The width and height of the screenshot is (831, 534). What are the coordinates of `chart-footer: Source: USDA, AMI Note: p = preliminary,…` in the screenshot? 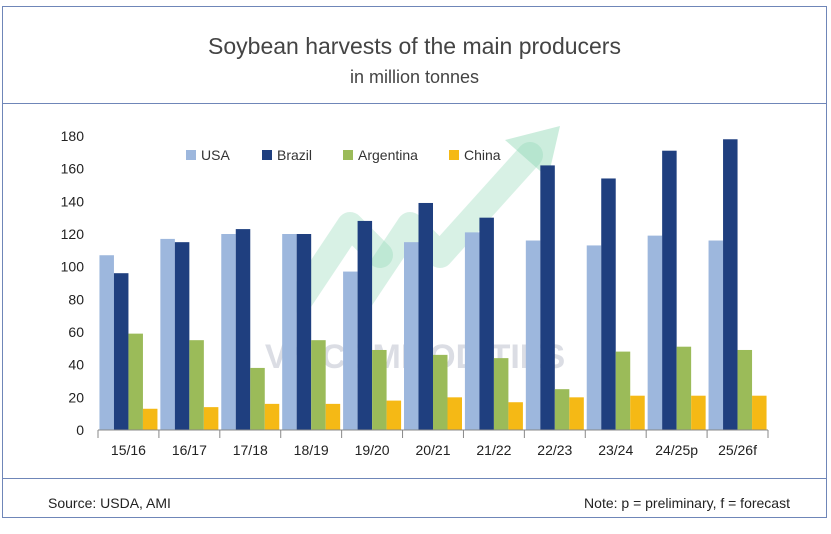 It's located at (414, 498).